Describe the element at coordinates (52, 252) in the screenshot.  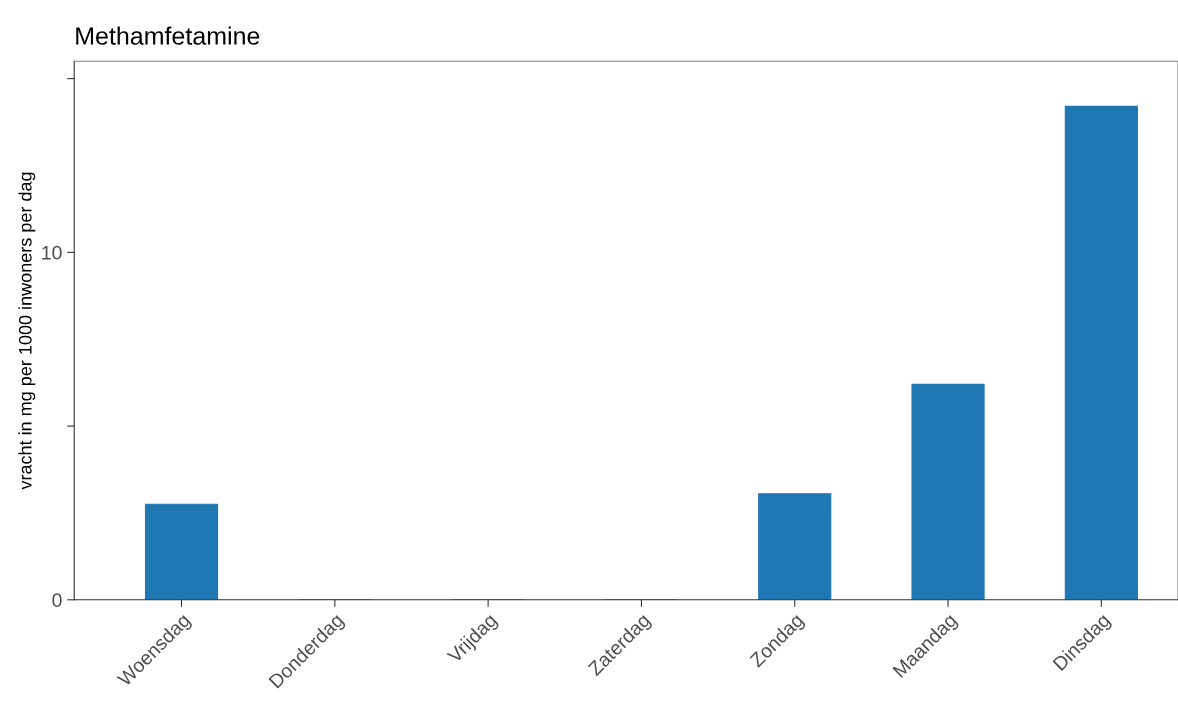
I see `y-tick-label: 10` at that location.